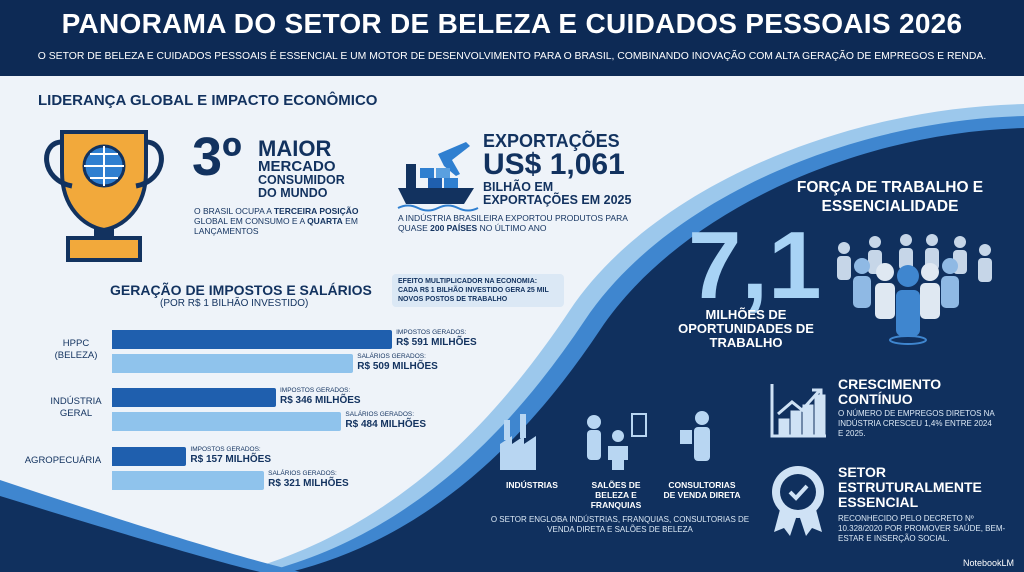 This screenshot has width=1024, height=572. What do you see at coordinates (234, 211) in the screenshot?
I see `text-part: O BRASIL OCUPA A` at bounding box center [234, 211].